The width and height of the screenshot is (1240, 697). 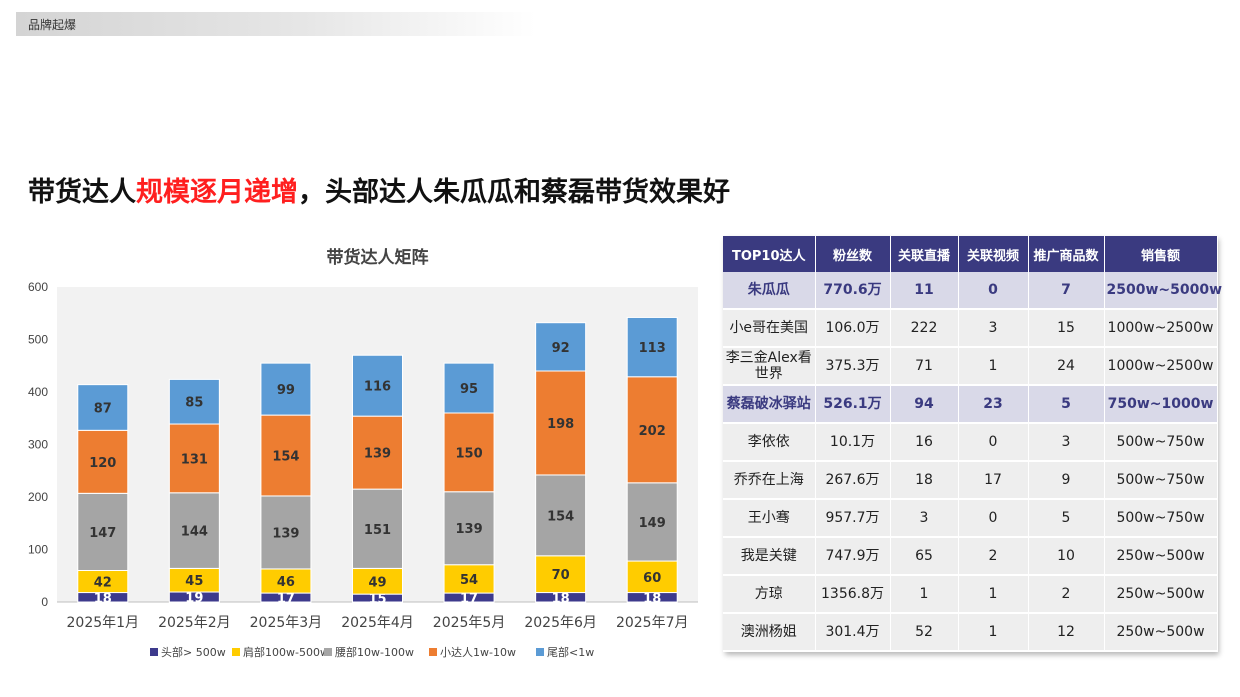 What do you see at coordinates (377, 530) in the screenshot?
I see `data-label: 151` at bounding box center [377, 530].